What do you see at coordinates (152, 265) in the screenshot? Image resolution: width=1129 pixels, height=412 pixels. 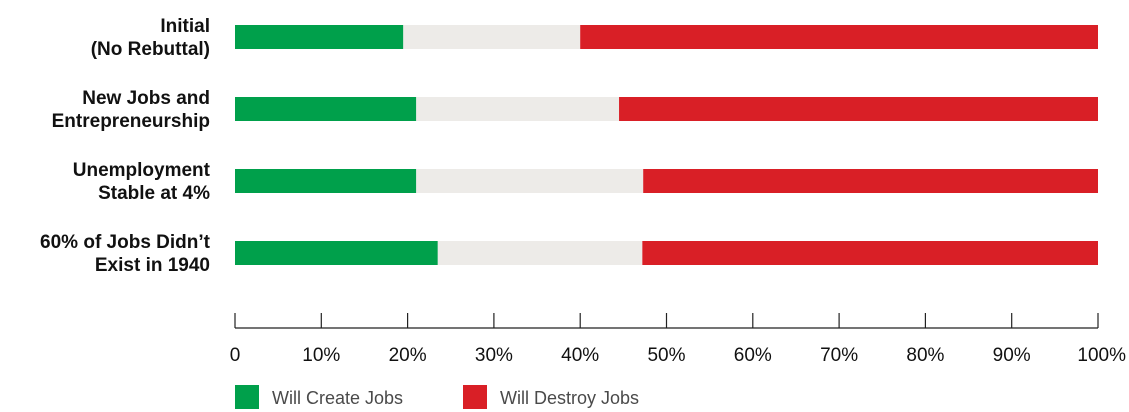 I see `category-label: Exist in 1940` at bounding box center [152, 265].